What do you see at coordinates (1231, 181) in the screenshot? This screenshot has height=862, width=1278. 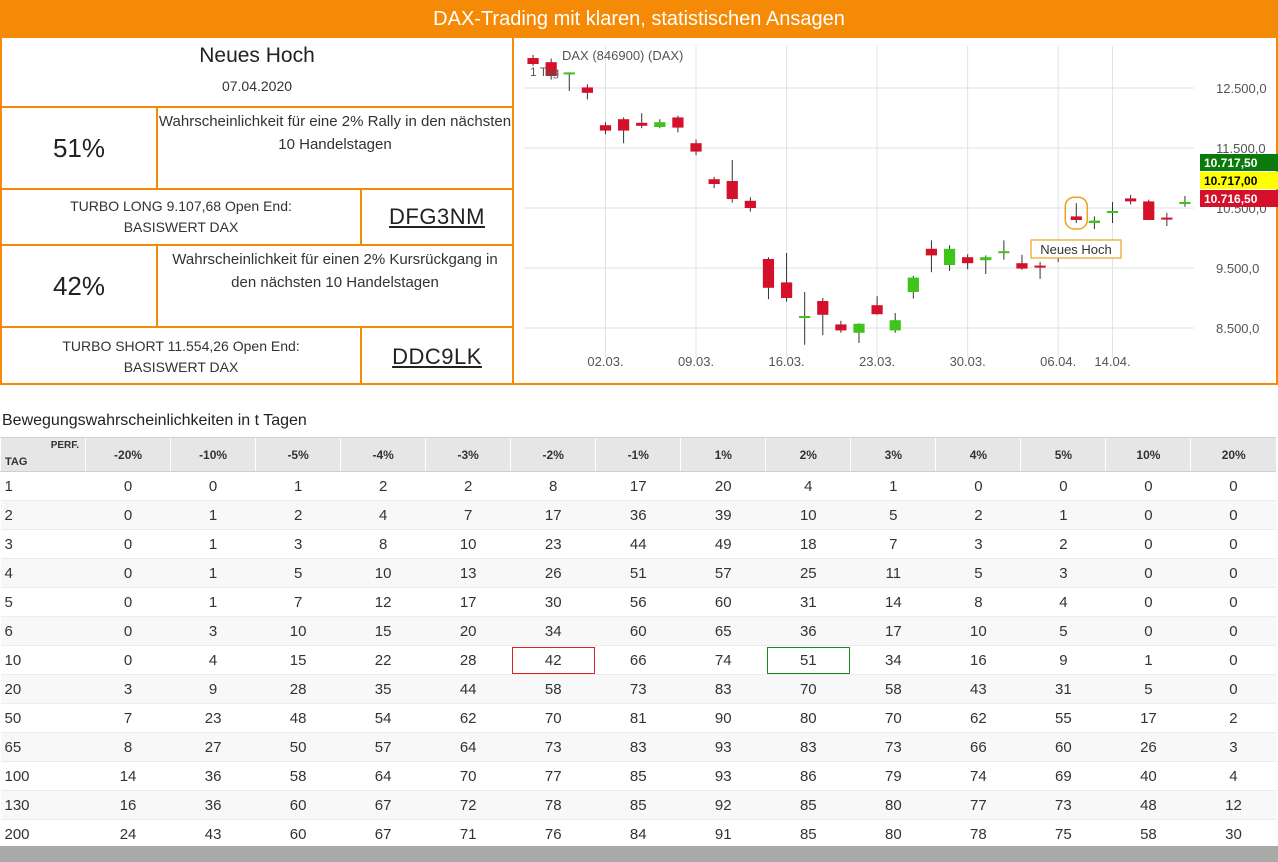 I see `price-label: 10.717,00` at bounding box center [1231, 181].